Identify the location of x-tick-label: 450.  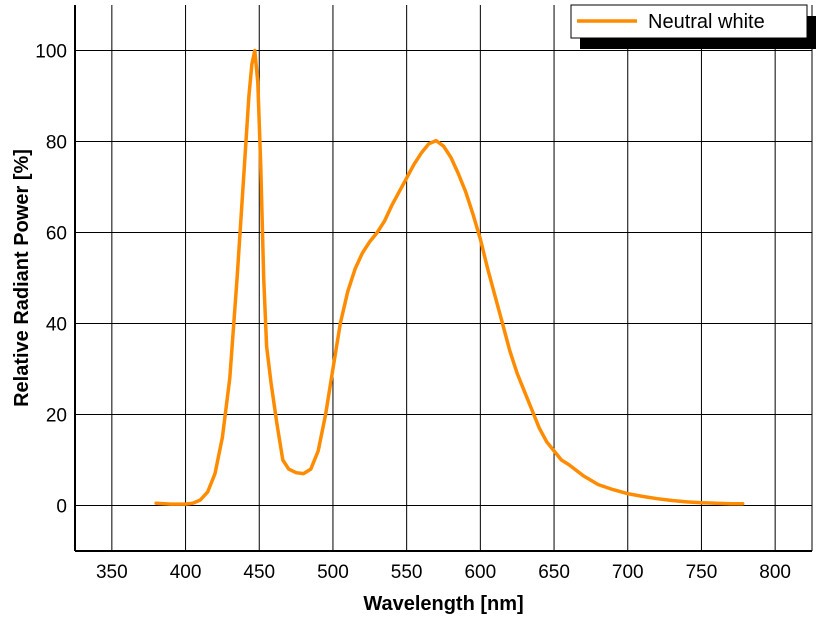
(259, 572).